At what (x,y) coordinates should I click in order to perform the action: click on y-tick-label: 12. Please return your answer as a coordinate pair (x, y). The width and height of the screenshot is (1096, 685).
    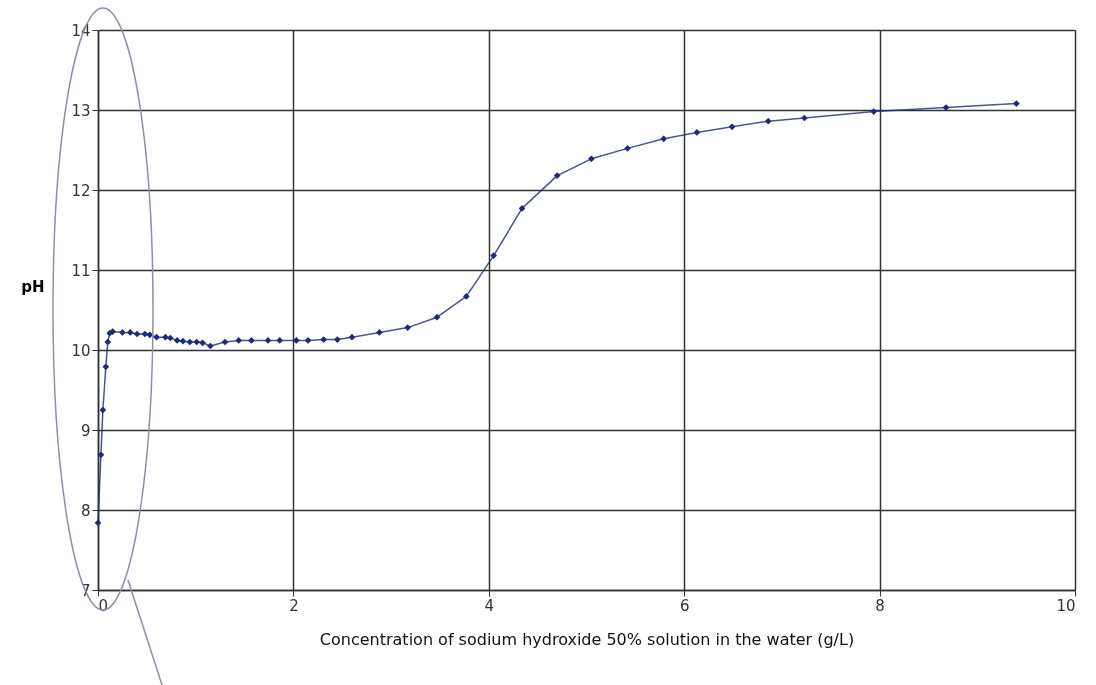
    Looking at the image, I should click on (81, 190).